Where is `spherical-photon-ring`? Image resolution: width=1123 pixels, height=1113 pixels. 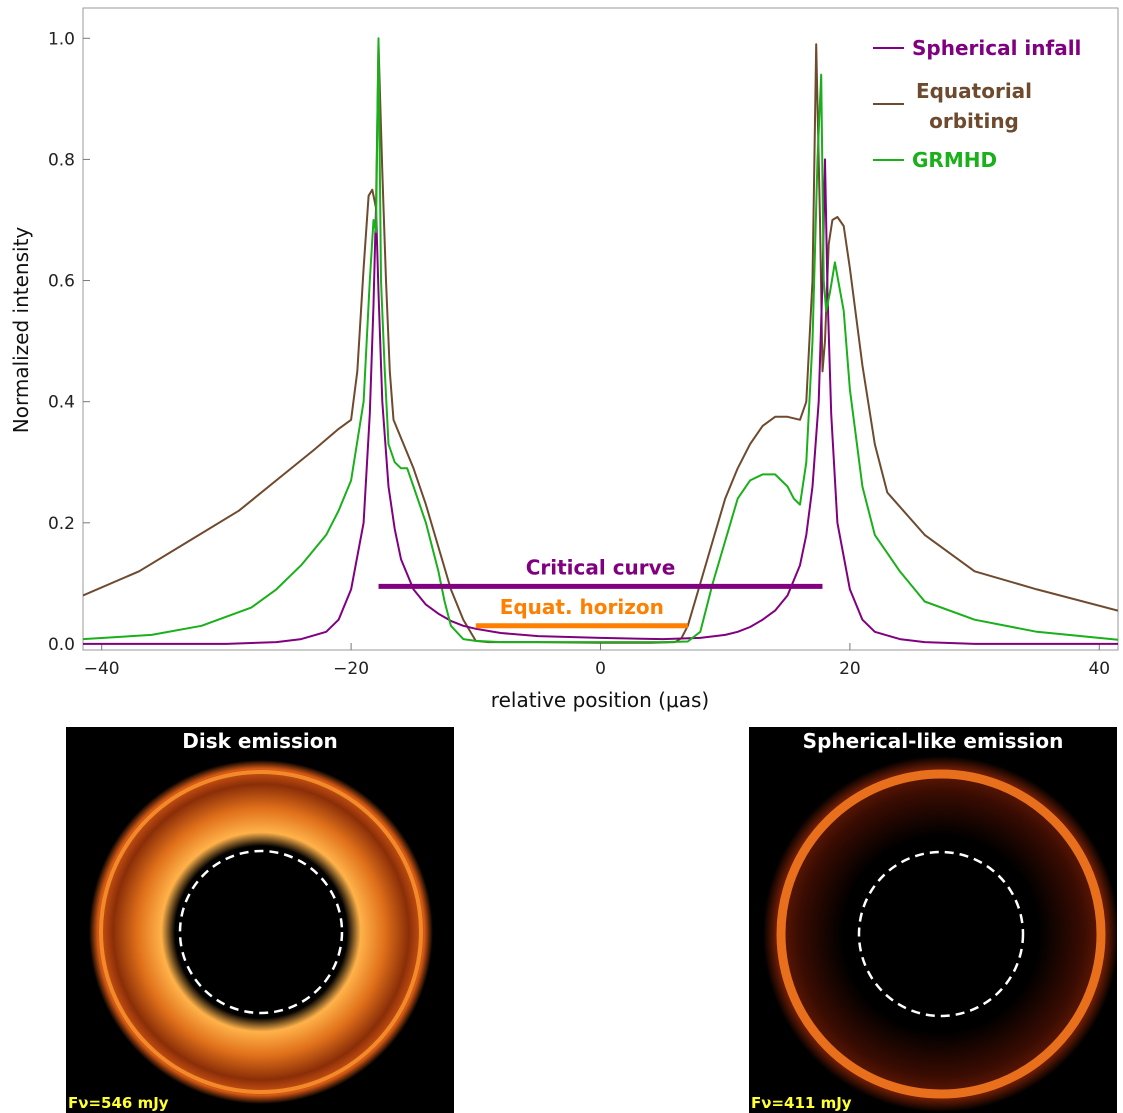
spherical-photon-ring is located at coordinates (941, 934).